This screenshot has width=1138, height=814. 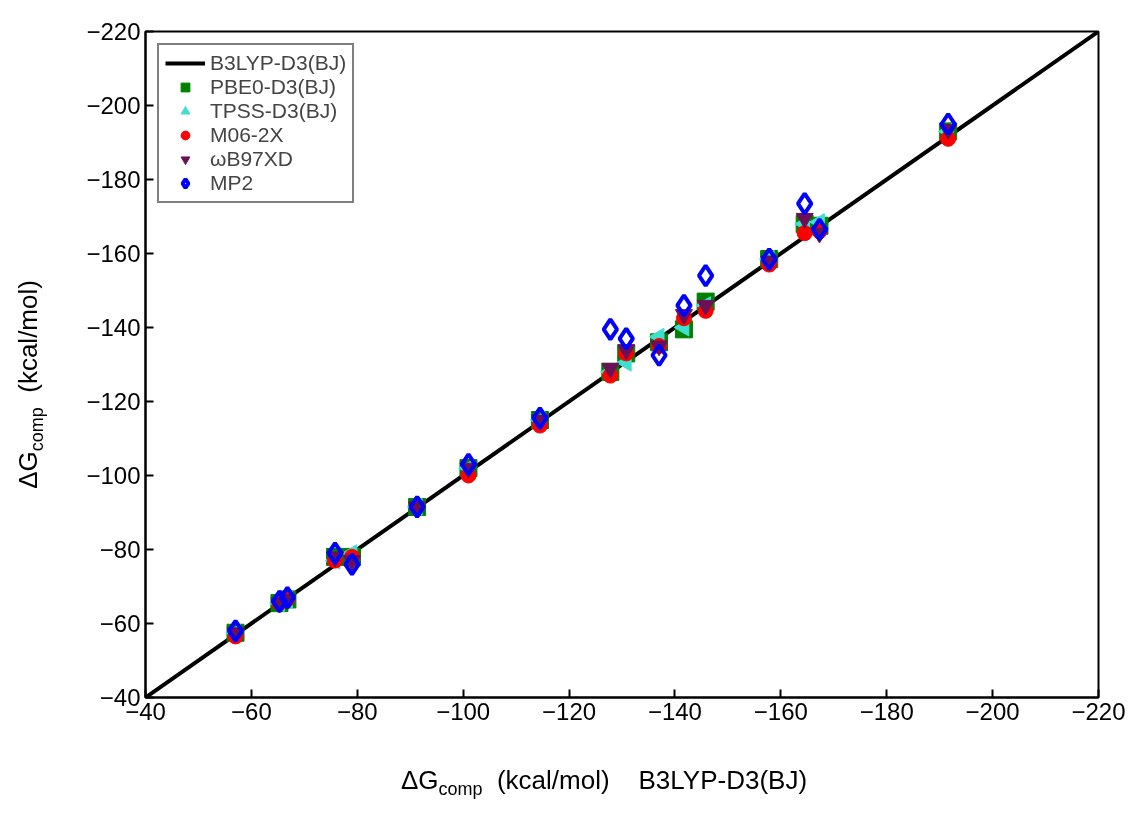 I want to click on y-tick-label: −180, so click(x=113, y=179).